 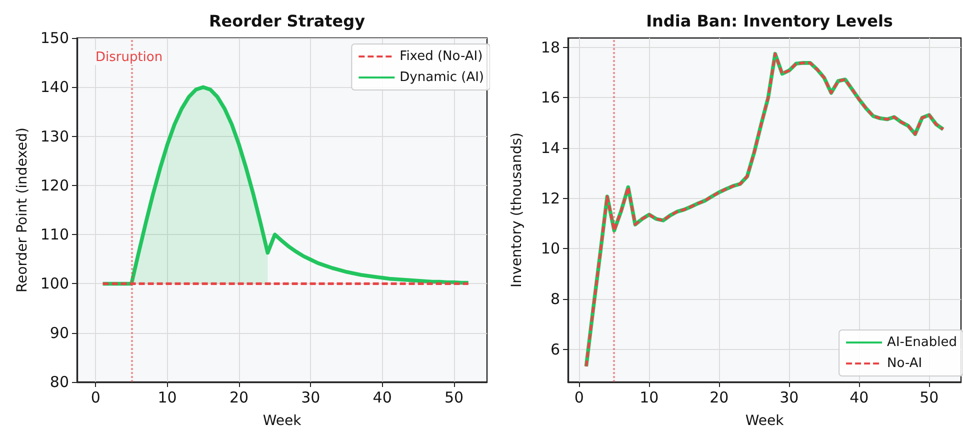 What do you see at coordinates (922, 342) in the screenshot?
I see `legend-label: AI-Enabled` at bounding box center [922, 342].